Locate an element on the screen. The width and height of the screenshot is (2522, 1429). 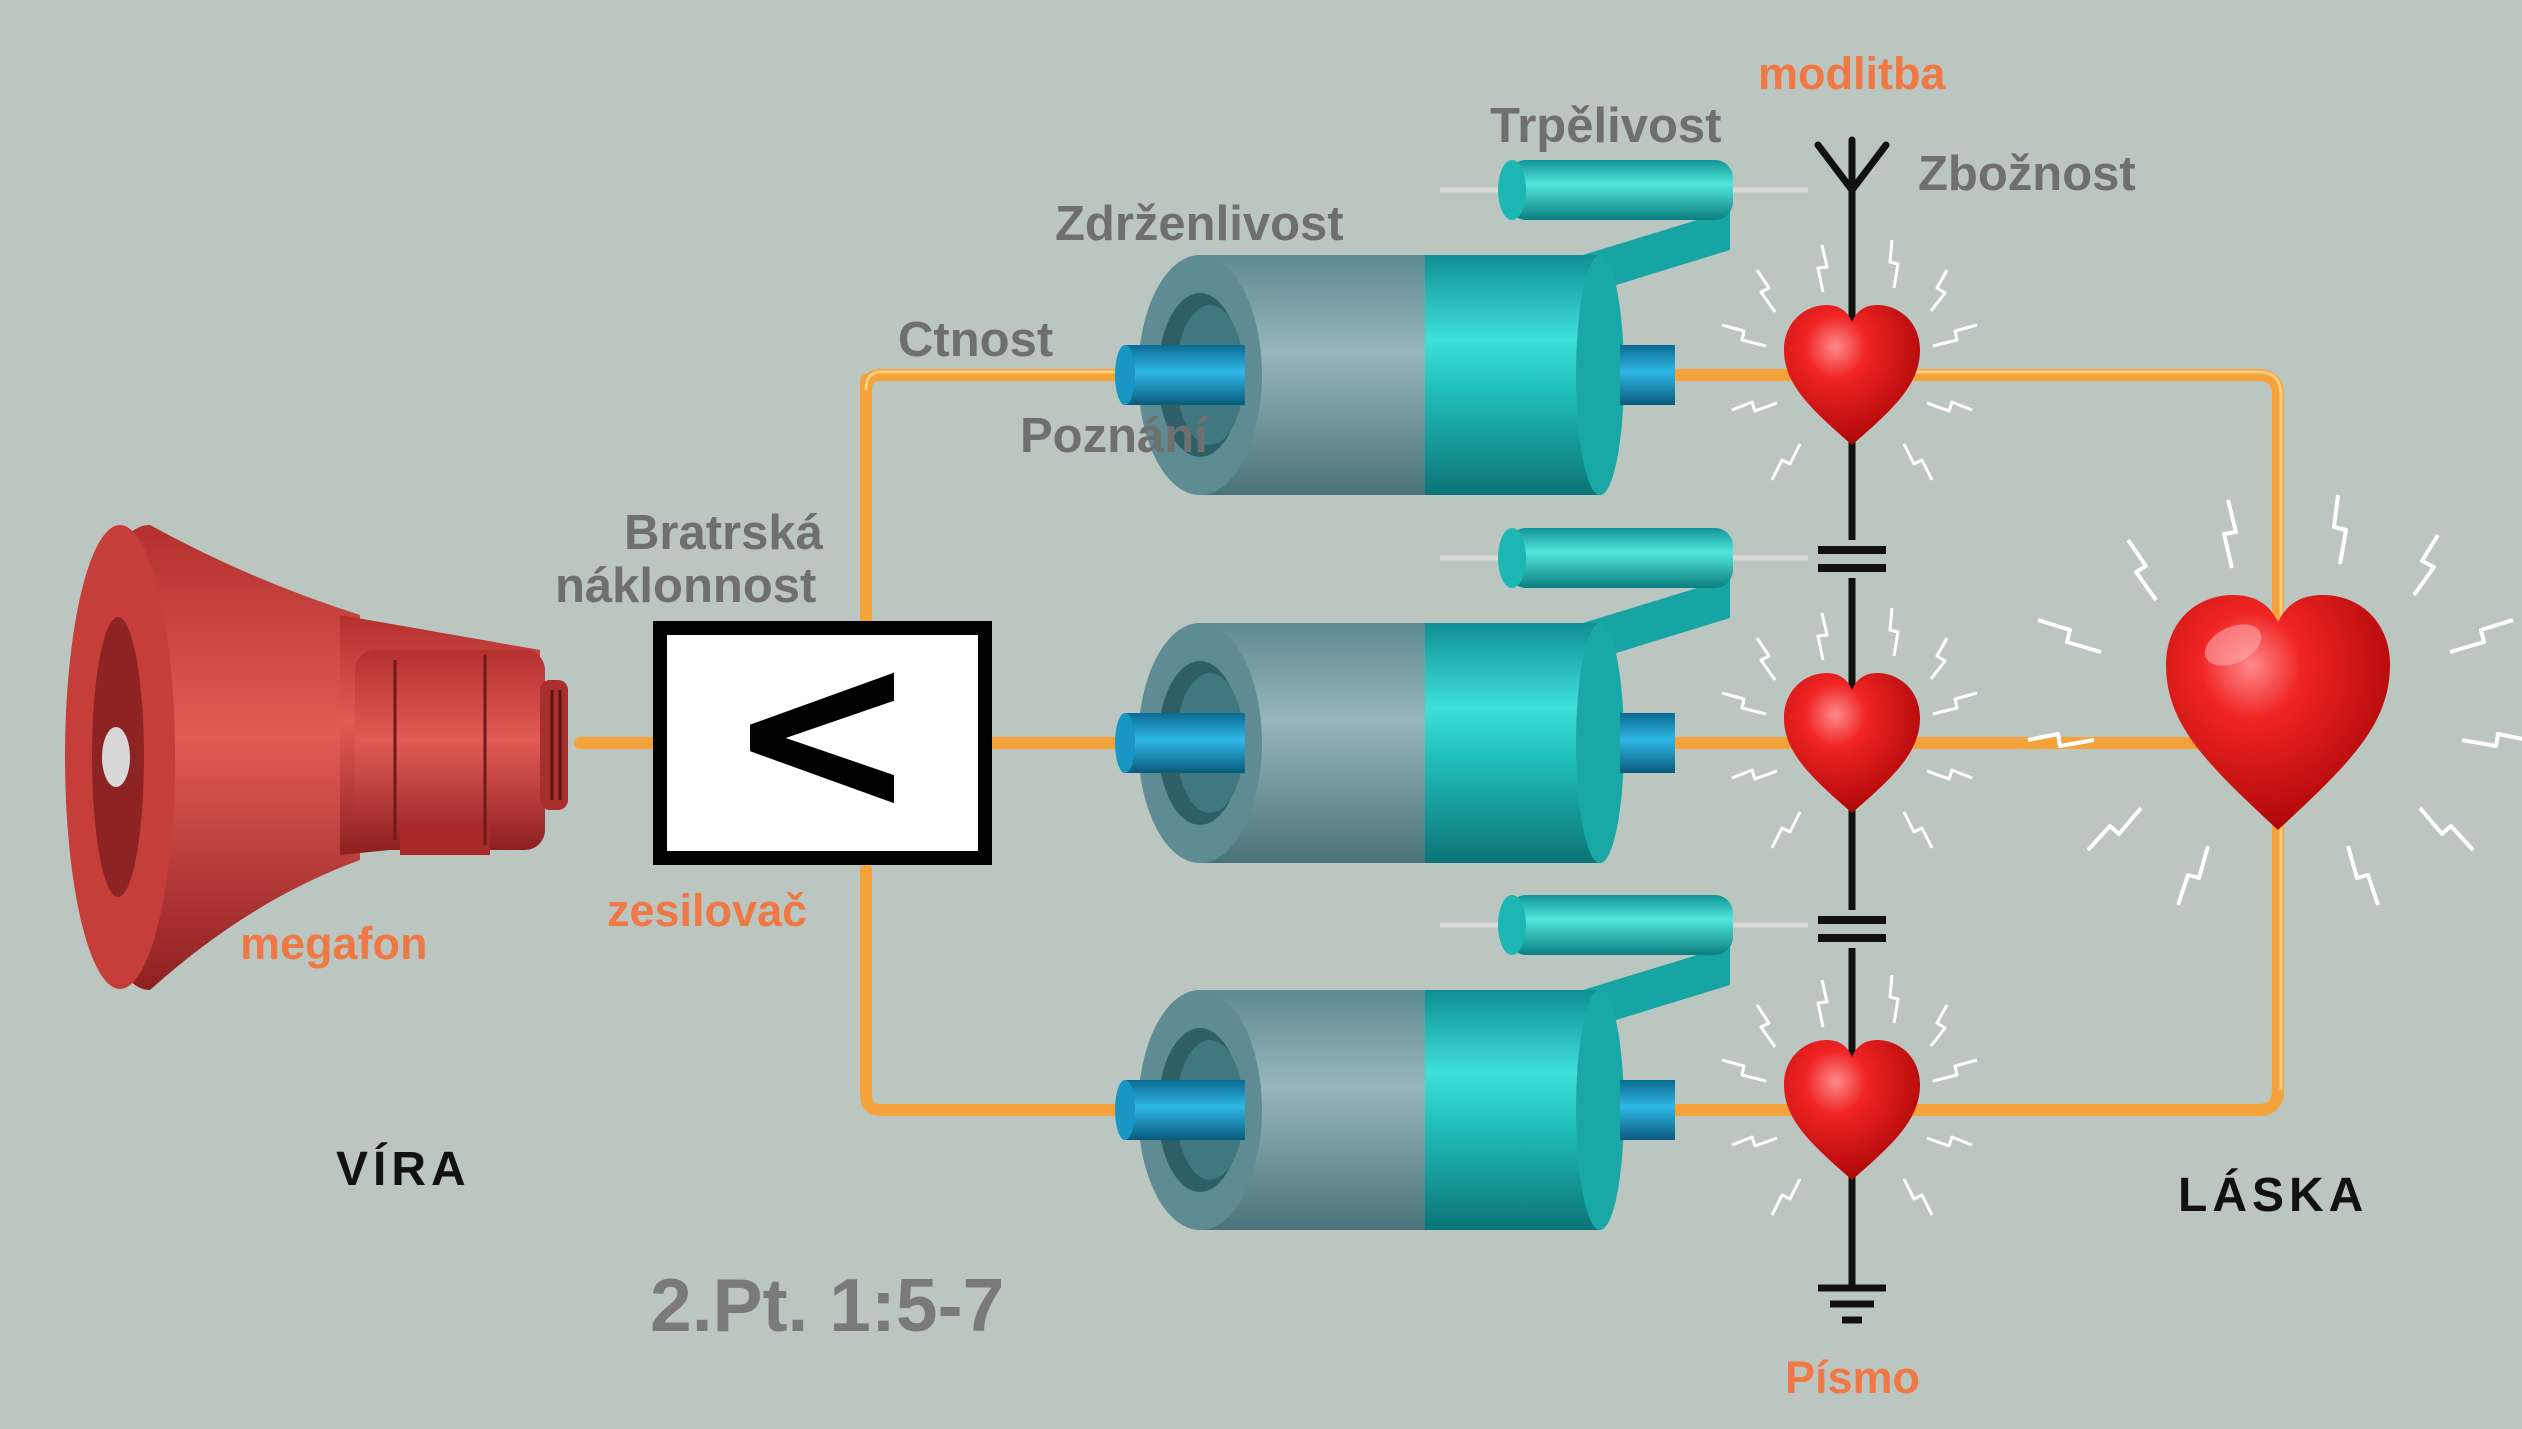
ground-icon is located at coordinates (1852, 1304).